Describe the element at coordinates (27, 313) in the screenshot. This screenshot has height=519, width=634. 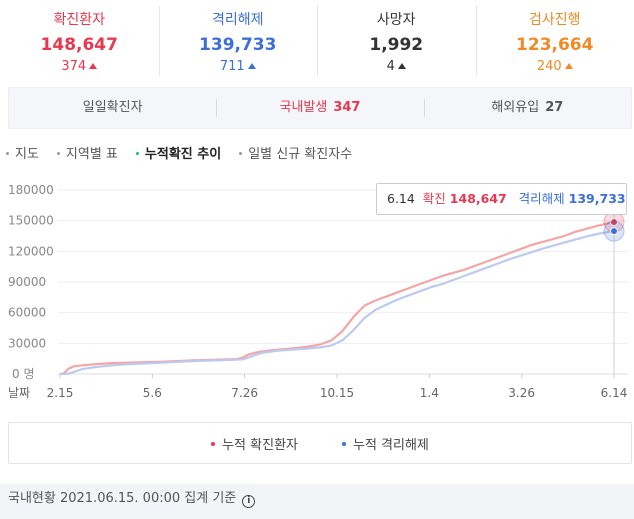
I see `y-tick-label: 60000` at that location.